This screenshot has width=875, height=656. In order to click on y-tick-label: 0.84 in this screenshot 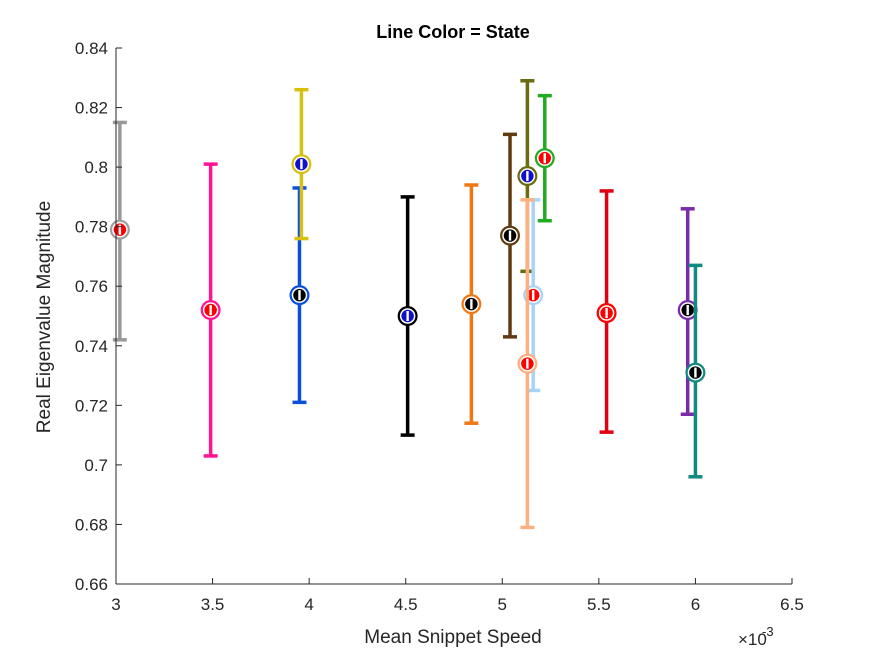, I will do `click(91, 48)`.